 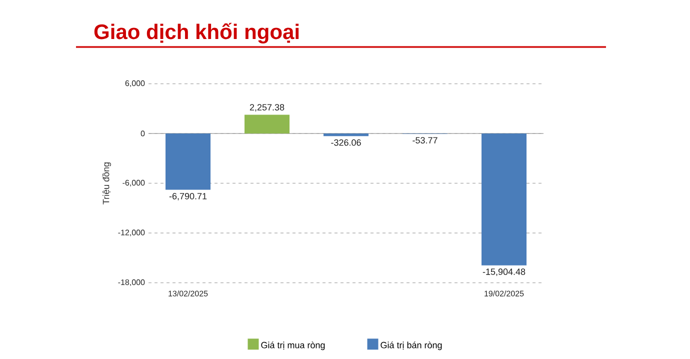 I want to click on legend-label: Giá trị bán ròng, so click(x=411, y=346).